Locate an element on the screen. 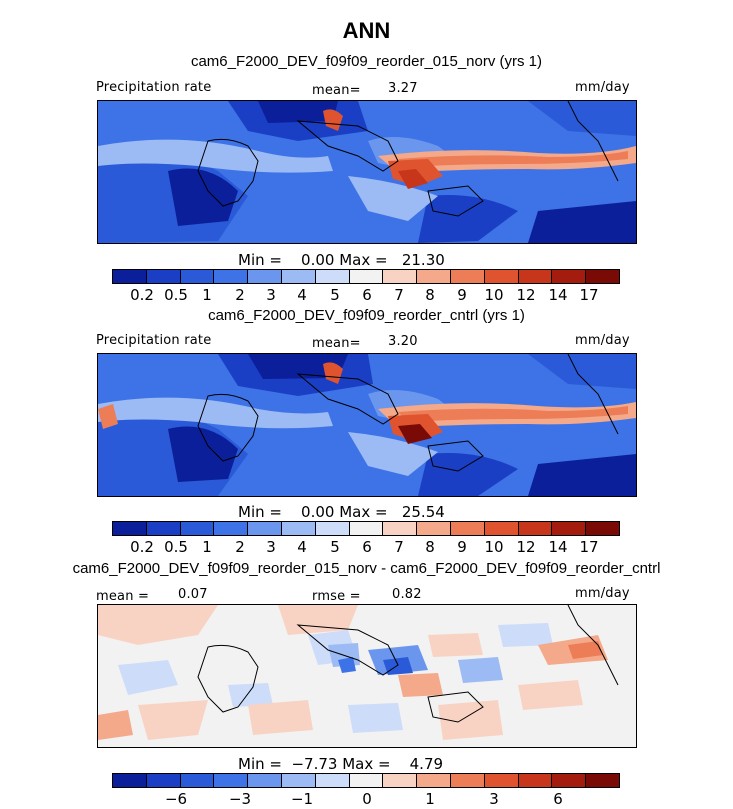  panel2-colorbar-tick: 0.2 is located at coordinates (142, 547).